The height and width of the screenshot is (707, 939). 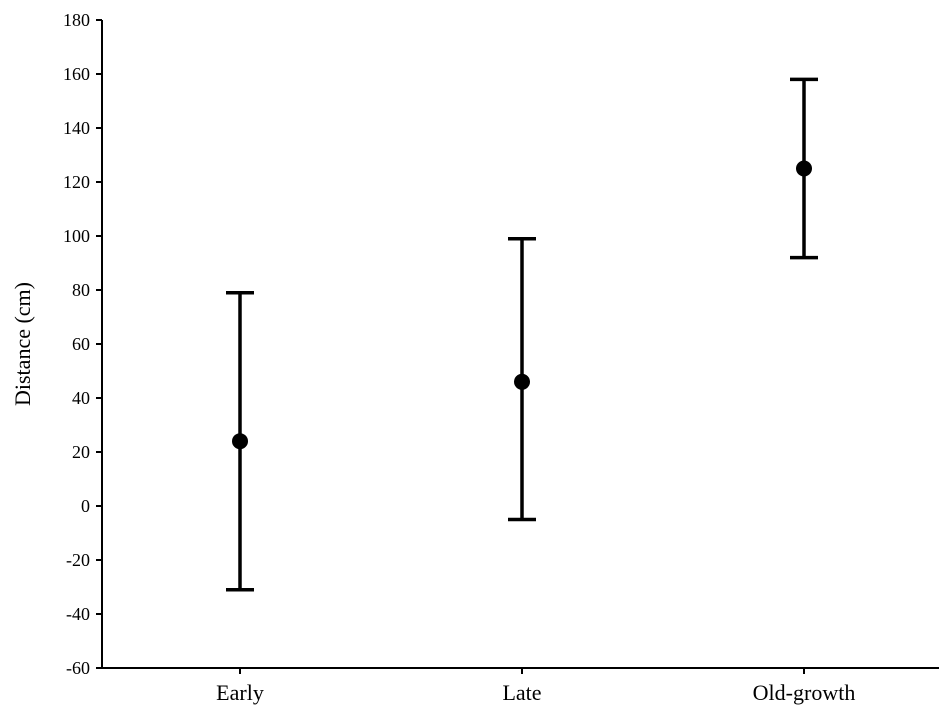 I want to click on y-axis-ticks: 180 160 140 120 100 80 60 40 20 0 -20 -40 -60, so click(x=82, y=344).